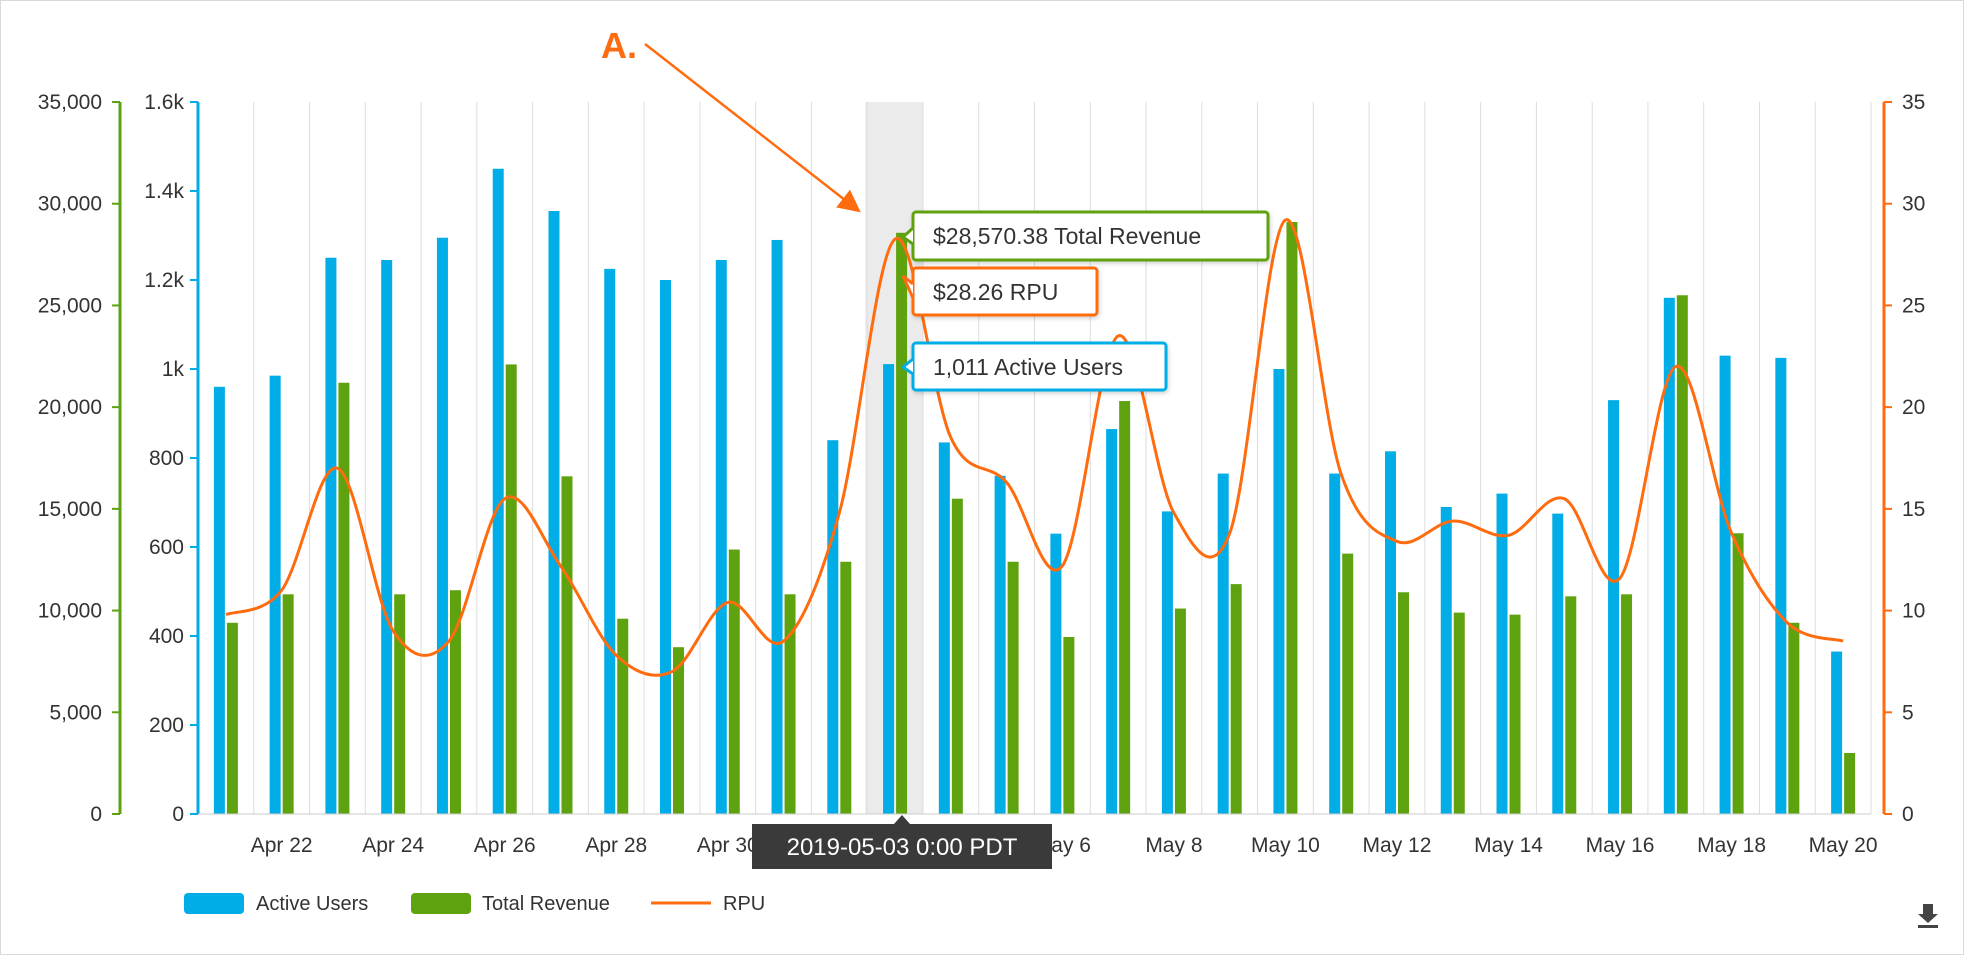  Describe the element at coordinates (902, 847) in the screenshot. I see `hover-date-text: 2019-05-03 0:00 PDT` at that location.